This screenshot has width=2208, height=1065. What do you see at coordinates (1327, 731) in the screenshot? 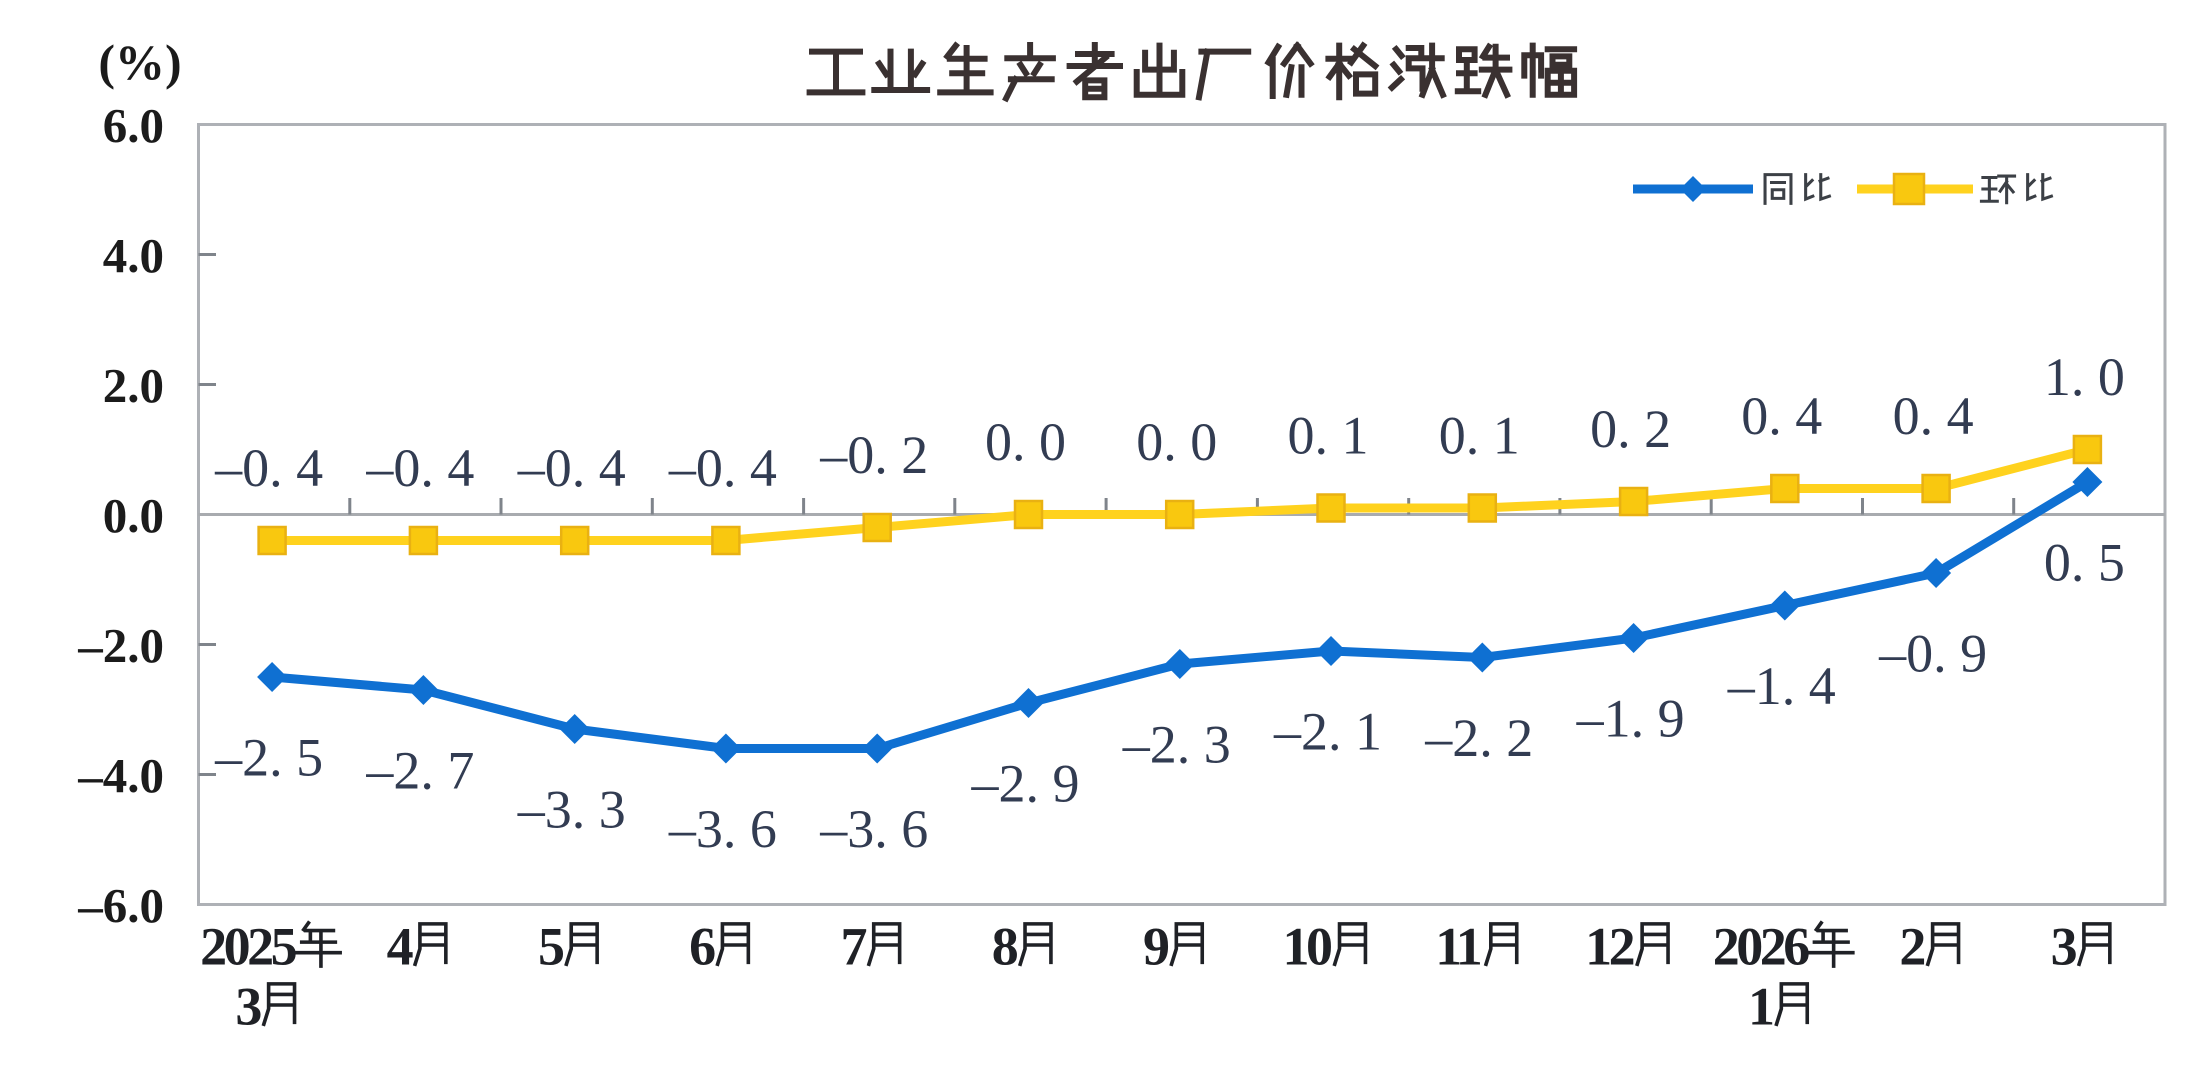
I see `svg-text: –2. 1` at bounding box center [1327, 731].